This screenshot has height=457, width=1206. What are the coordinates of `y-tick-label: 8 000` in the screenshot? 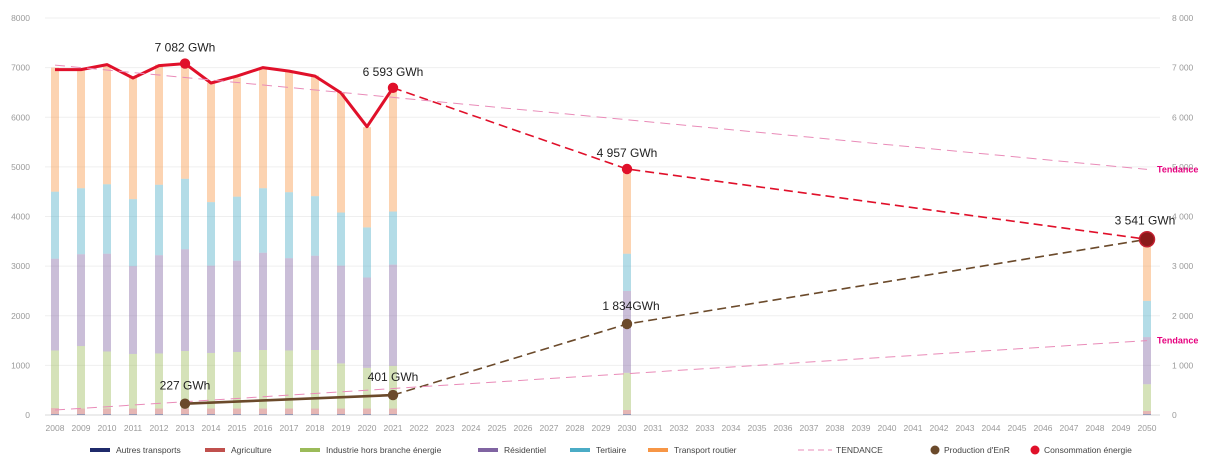 It's located at (1183, 18).